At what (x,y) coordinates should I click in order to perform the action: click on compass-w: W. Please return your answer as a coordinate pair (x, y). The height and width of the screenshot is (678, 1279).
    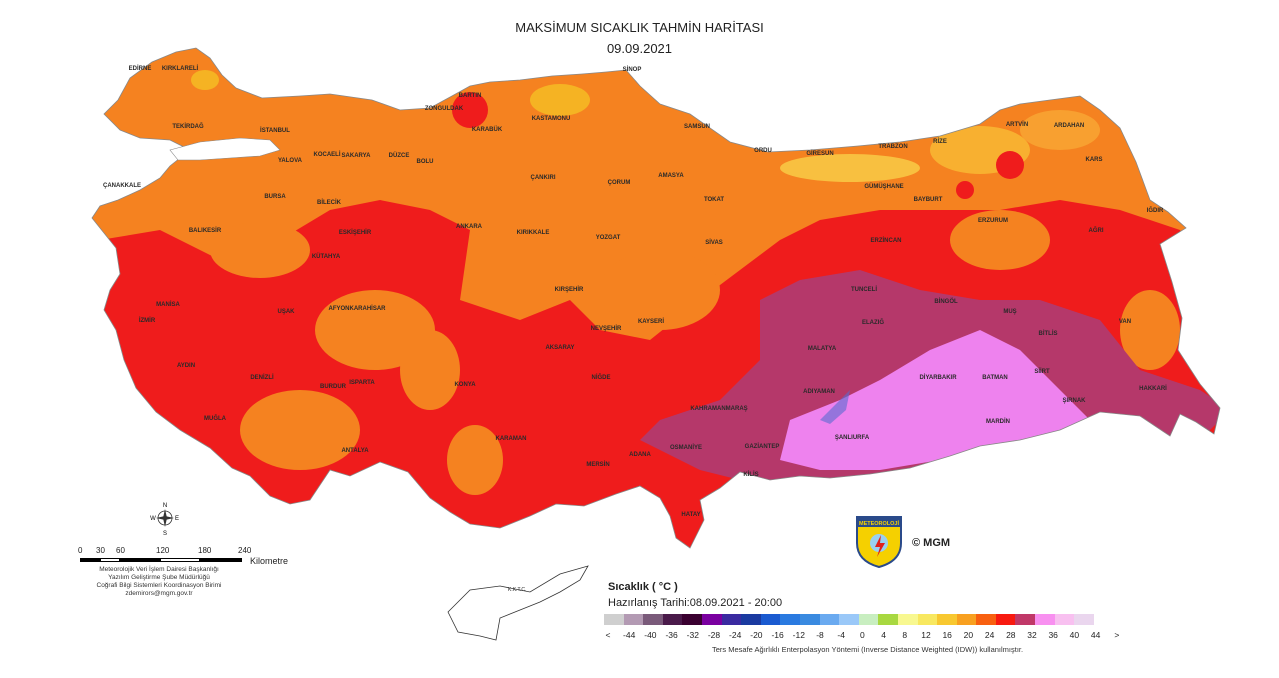
    Looking at the image, I should click on (153, 519).